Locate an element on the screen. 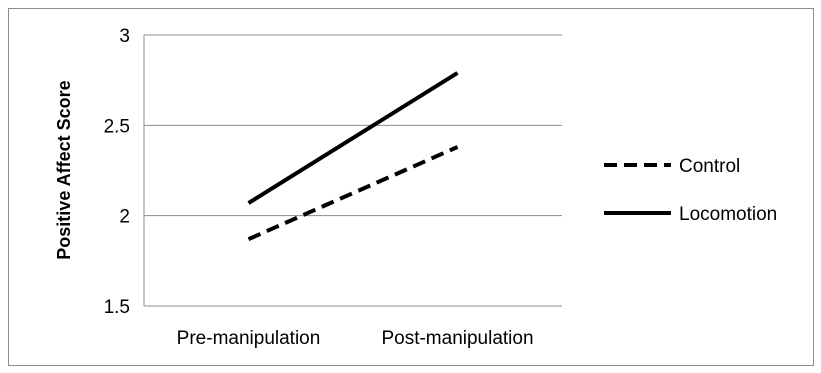 This screenshot has width=821, height=373. legend-label-locomotion: Locomotion is located at coordinates (728, 214).